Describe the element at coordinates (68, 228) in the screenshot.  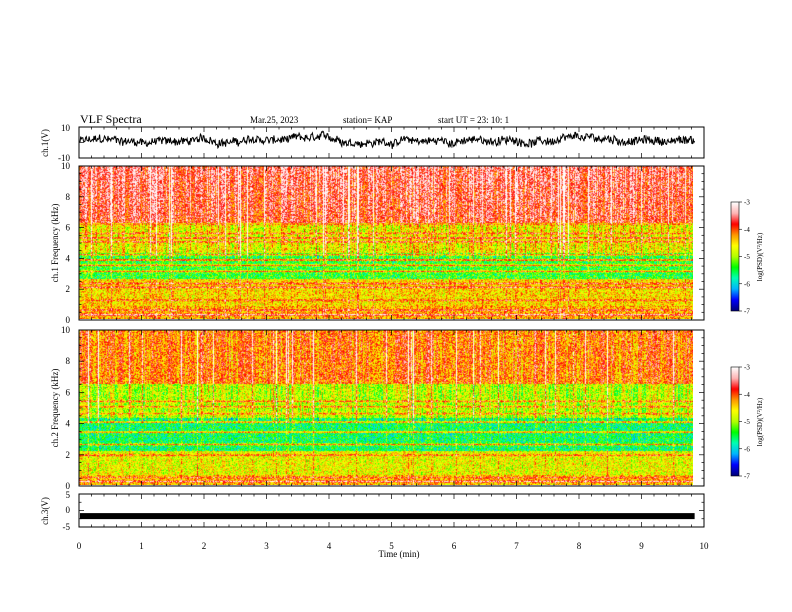
I see `ch1-spectrogram-ytick-label: 6` at that location.